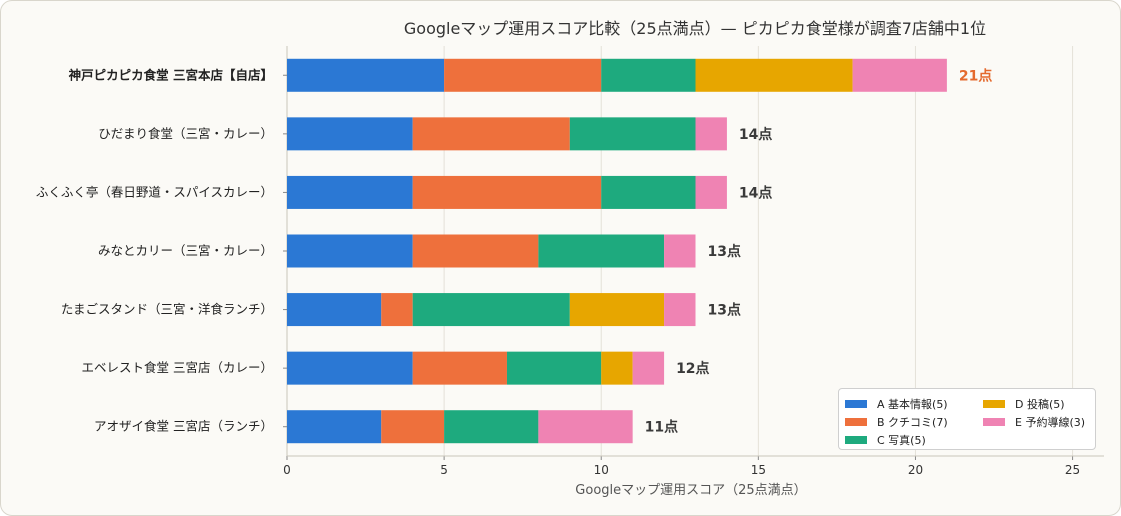  What do you see at coordinates (167, 309) in the screenshot?
I see `y-tick-label: たまごスタンド（三宮・洋食ランチ）` at bounding box center [167, 309].